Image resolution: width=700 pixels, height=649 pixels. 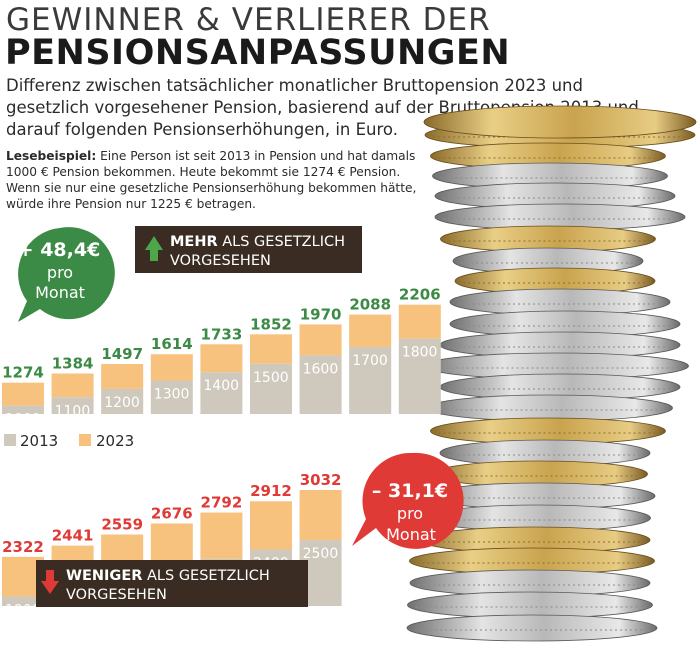 What do you see at coordinates (172, 344) in the screenshot?
I see `label-2023-winner-4: 1614` at bounding box center [172, 344].